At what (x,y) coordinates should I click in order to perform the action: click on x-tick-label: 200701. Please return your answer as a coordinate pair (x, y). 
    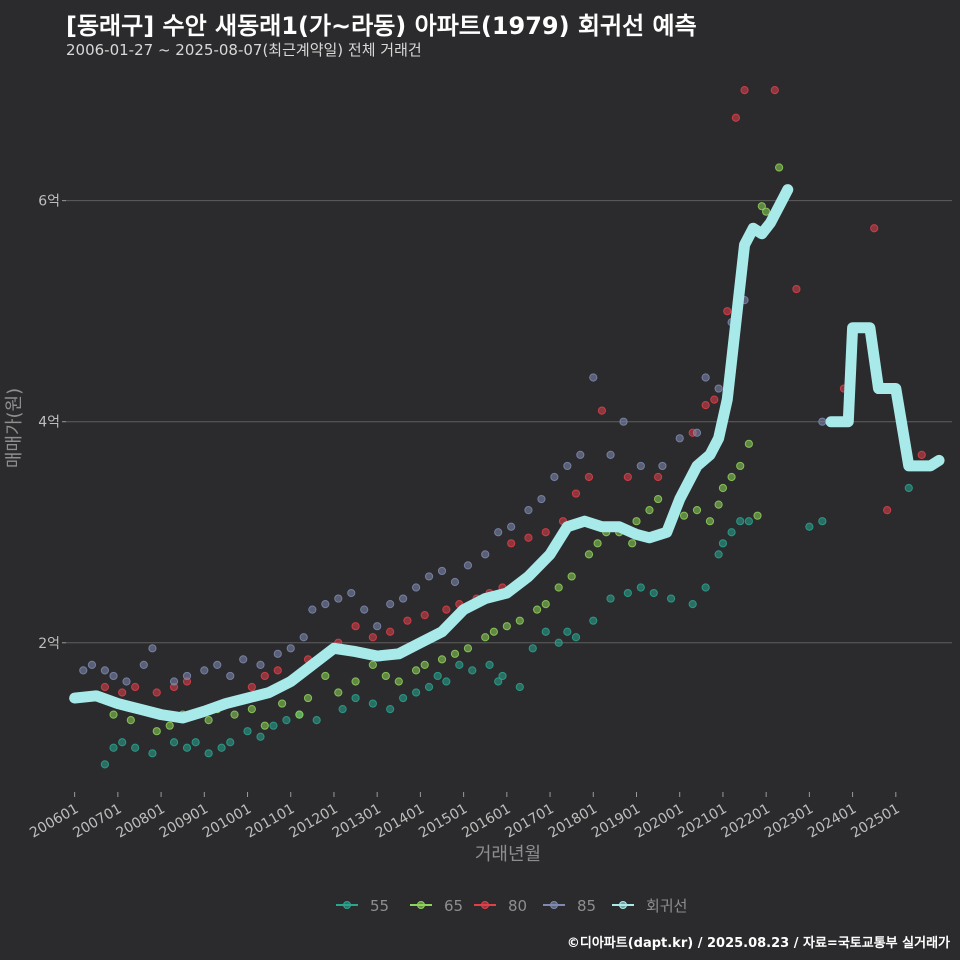
    Looking at the image, I should click on (97, 821).